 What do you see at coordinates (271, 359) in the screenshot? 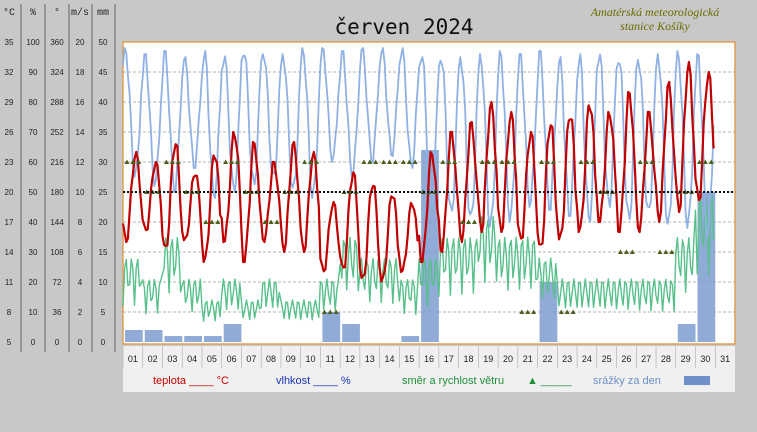
I see `day-label: 08` at bounding box center [271, 359].